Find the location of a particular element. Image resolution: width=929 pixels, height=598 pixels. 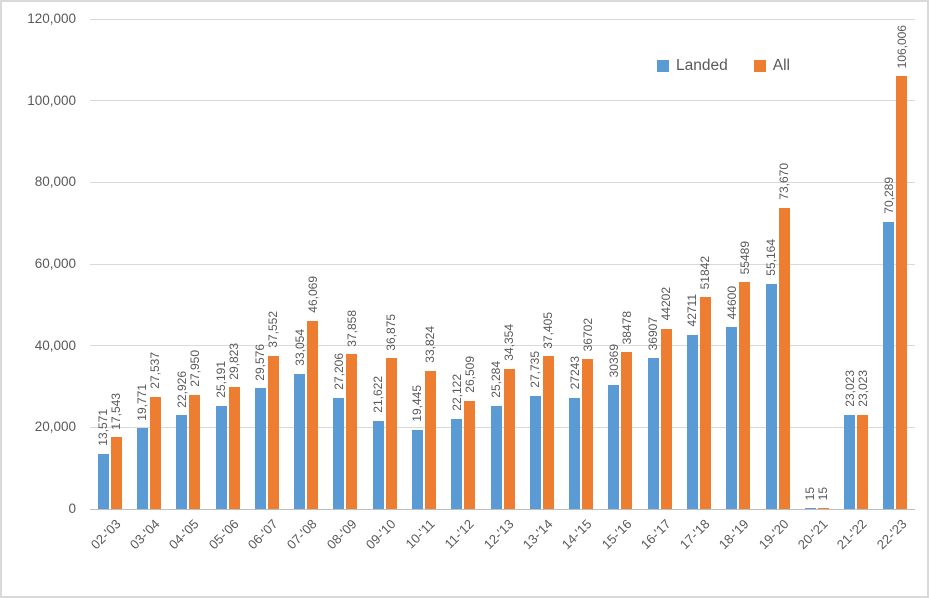

chart-legend: Landed All is located at coordinates (723, 66).